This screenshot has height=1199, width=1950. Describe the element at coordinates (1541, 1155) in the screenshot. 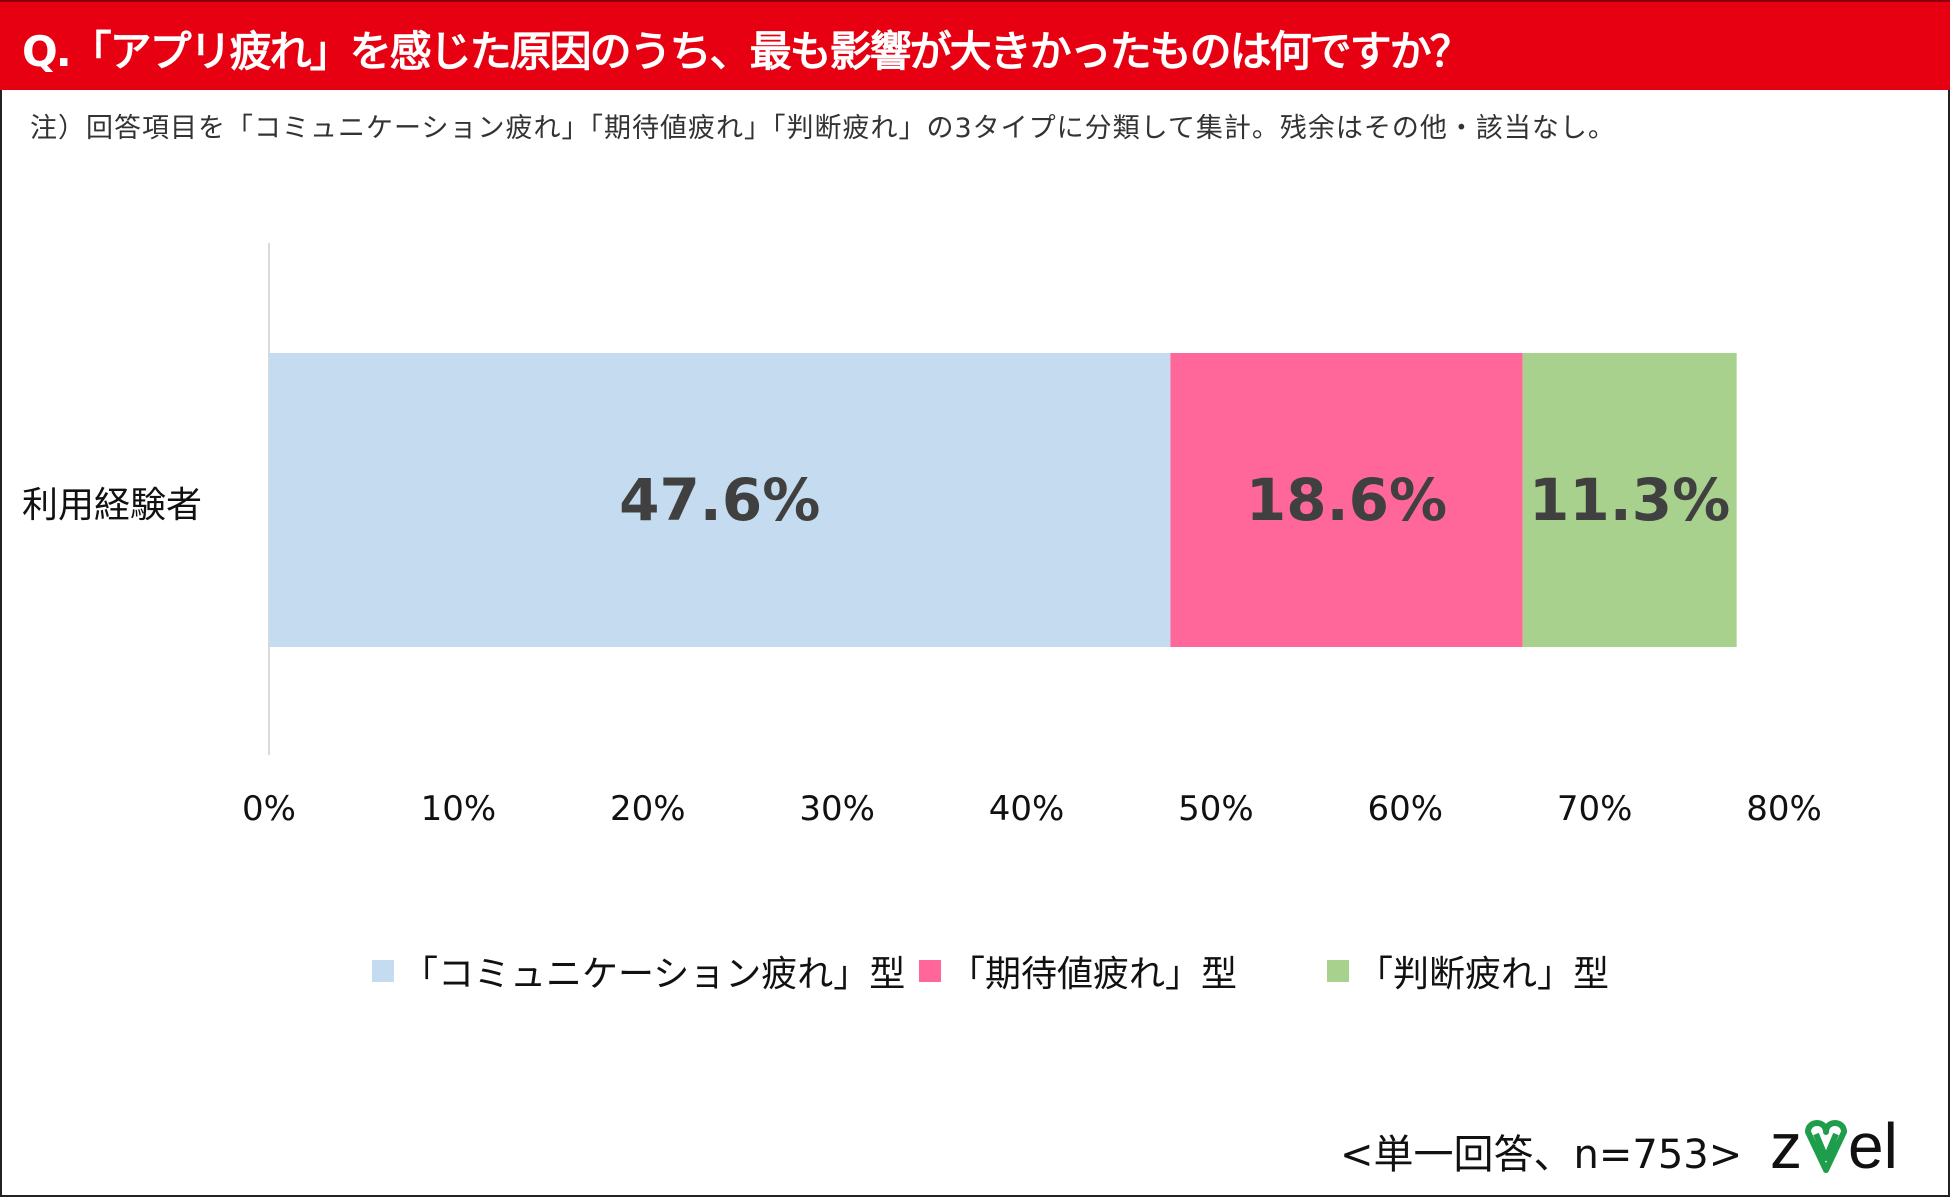

I see `sample-size-note: <単一回答、n=753>` at that location.